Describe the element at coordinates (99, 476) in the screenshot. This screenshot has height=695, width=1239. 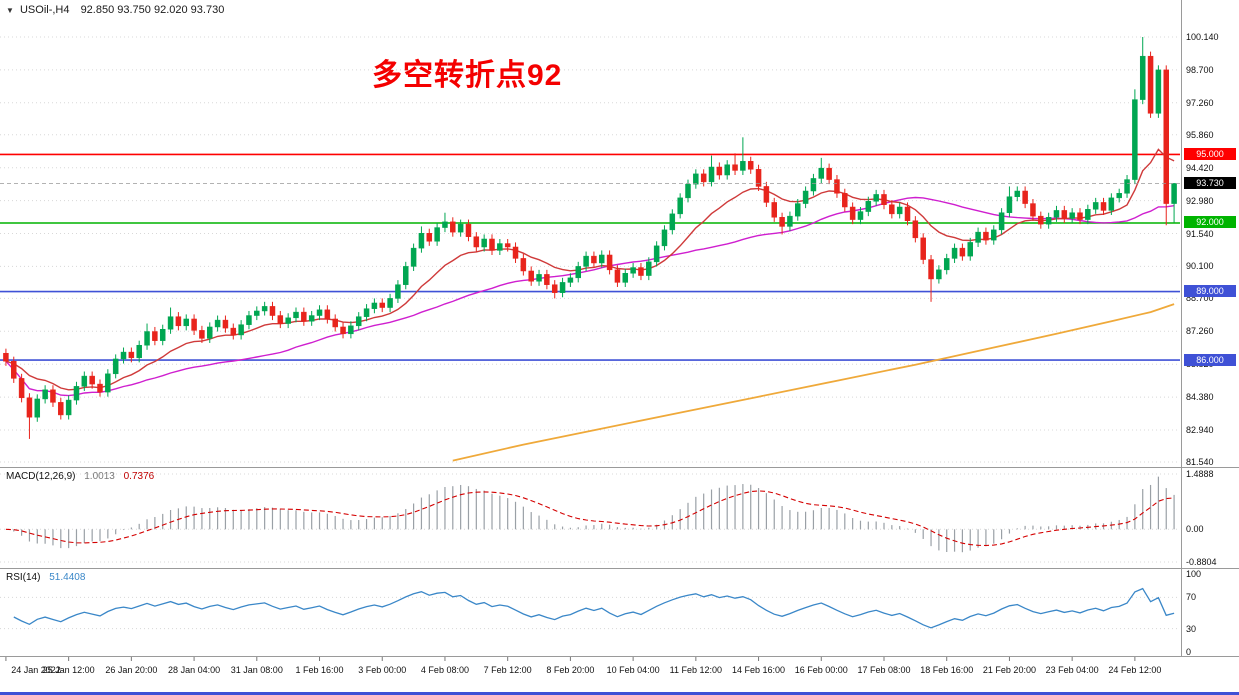
I see `macd-value-main: 1.0013` at that location.